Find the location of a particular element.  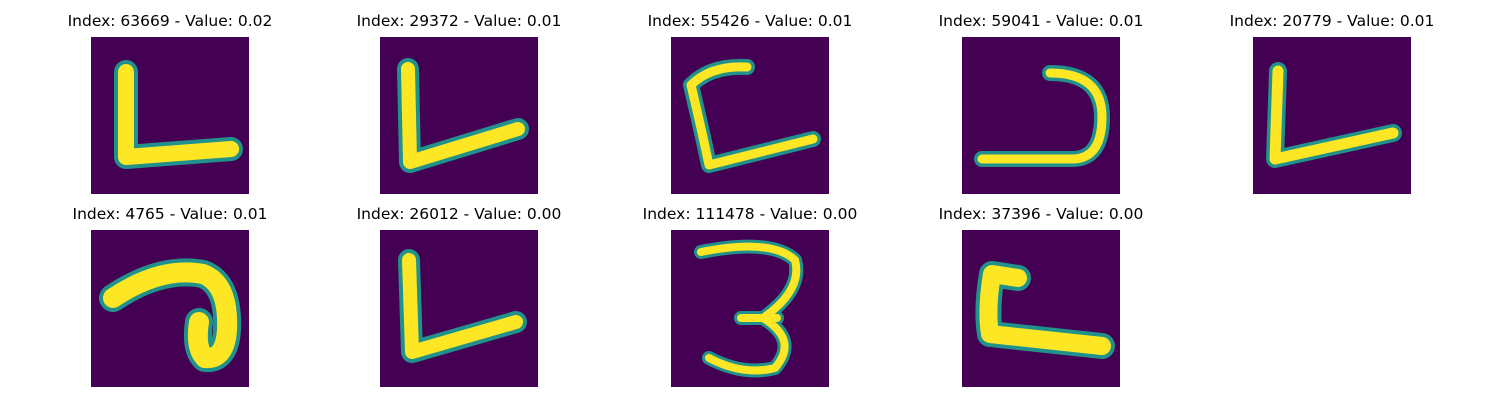

panel-title: Index: 4765 - Value: 0.01 is located at coordinates (170, 214).